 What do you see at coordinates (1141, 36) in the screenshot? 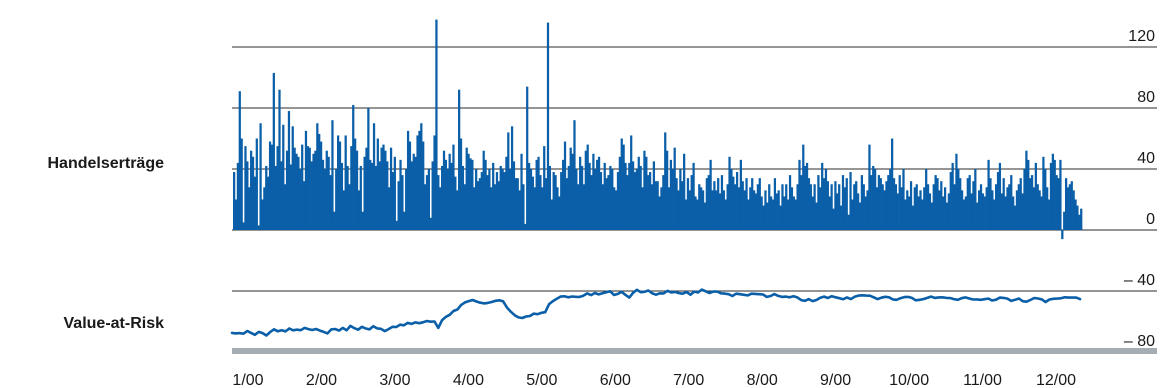
I see `y-tick-label: 120` at bounding box center [1141, 36].